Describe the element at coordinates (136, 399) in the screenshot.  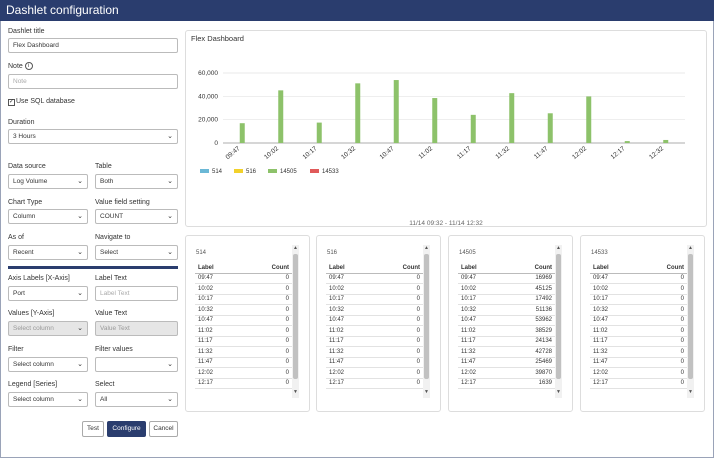
I see `select-all-select: All ⌄` at that location.